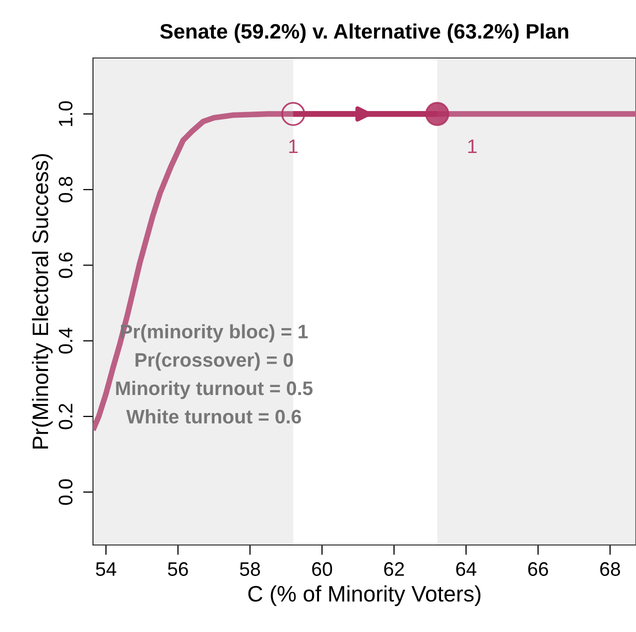 The image size is (636, 632). I want to click on x-tick-label: 68, so click(610, 569).